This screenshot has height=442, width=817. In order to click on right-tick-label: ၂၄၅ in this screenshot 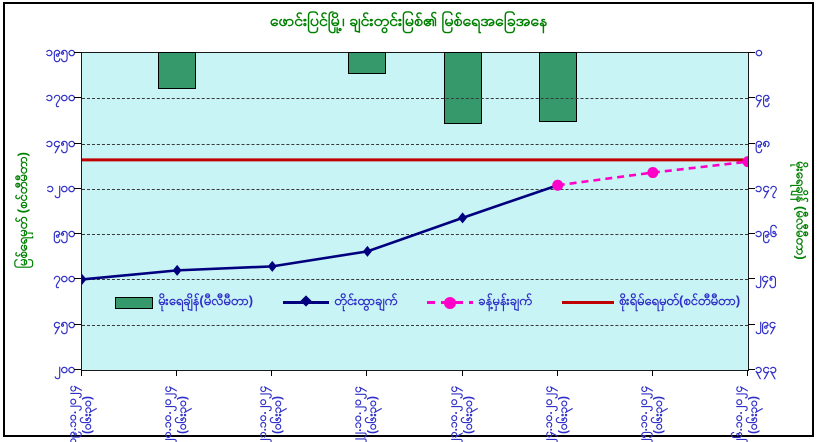, I will do `click(766, 278)`.